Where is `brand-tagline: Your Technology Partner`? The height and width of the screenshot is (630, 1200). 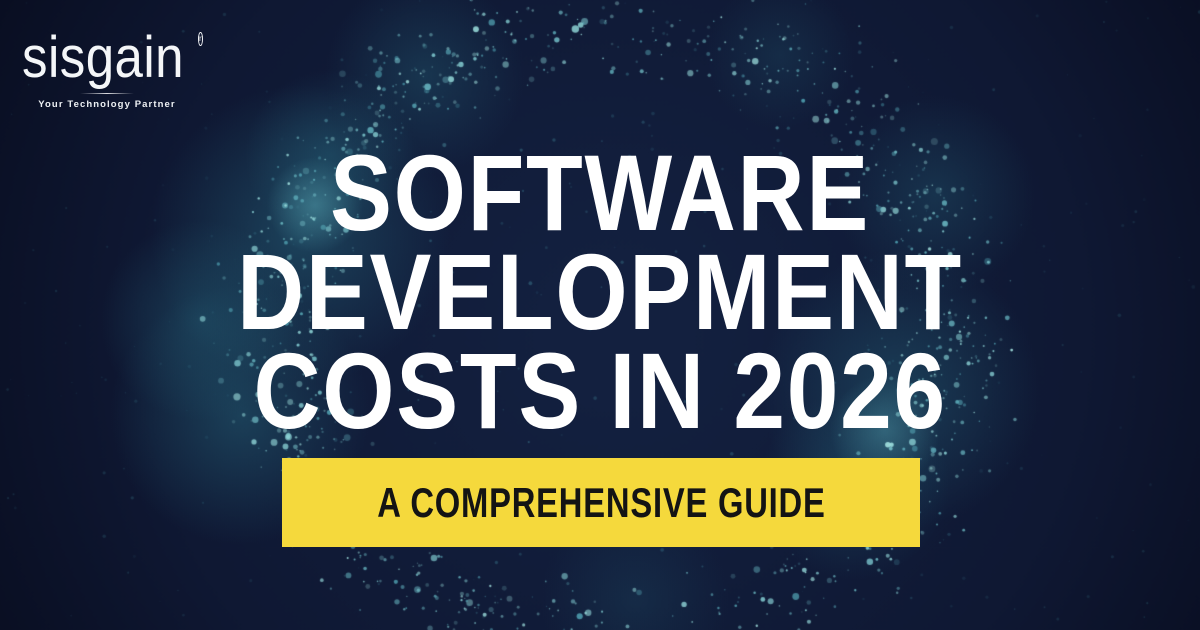
brand-tagline: Your Technology Partner is located at coordinates (107, 105).